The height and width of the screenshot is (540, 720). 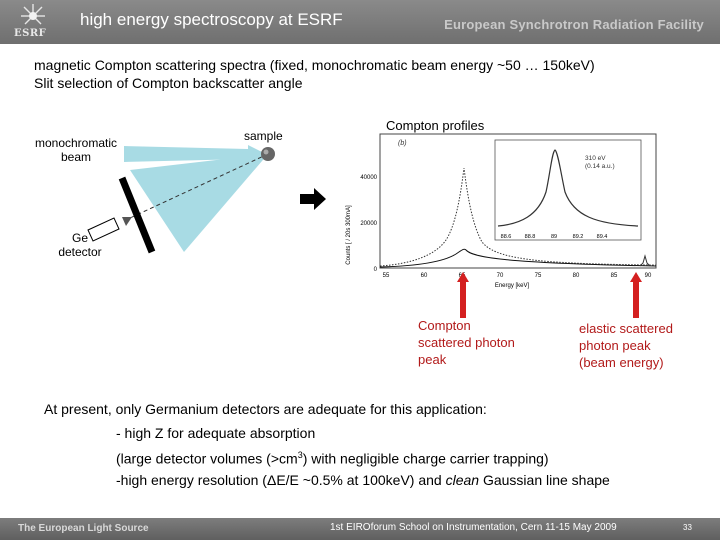 I want to click on backscatter-line, so click(x=199, y=186).